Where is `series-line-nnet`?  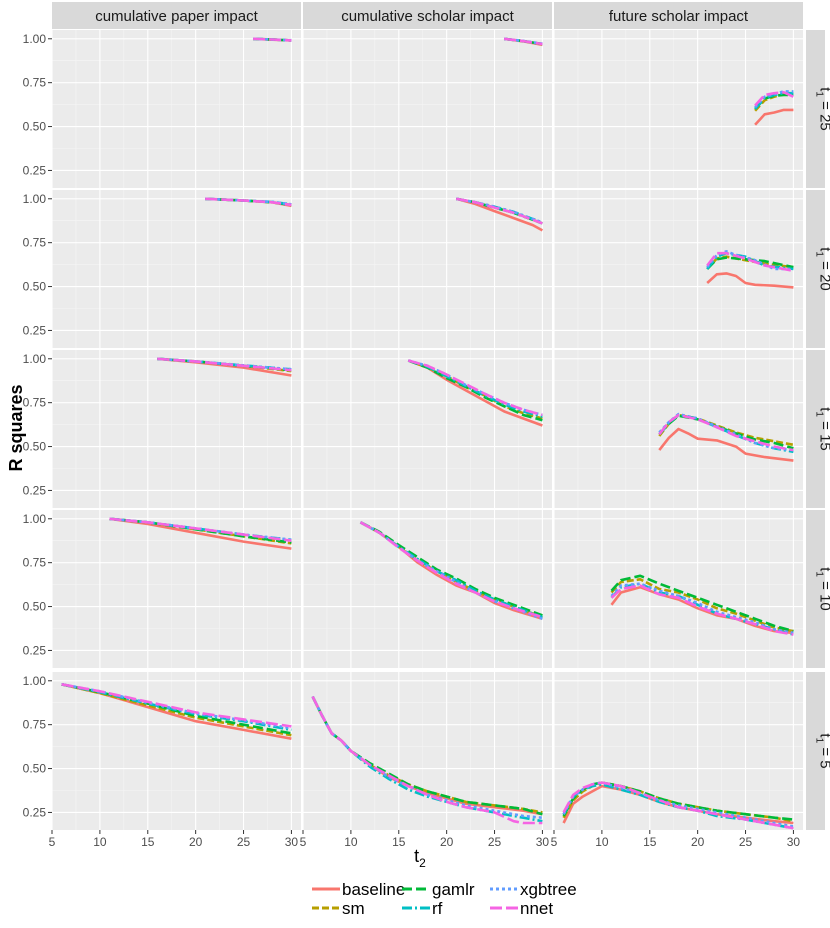
series-line-nnet is located at coordinates (272, 40).